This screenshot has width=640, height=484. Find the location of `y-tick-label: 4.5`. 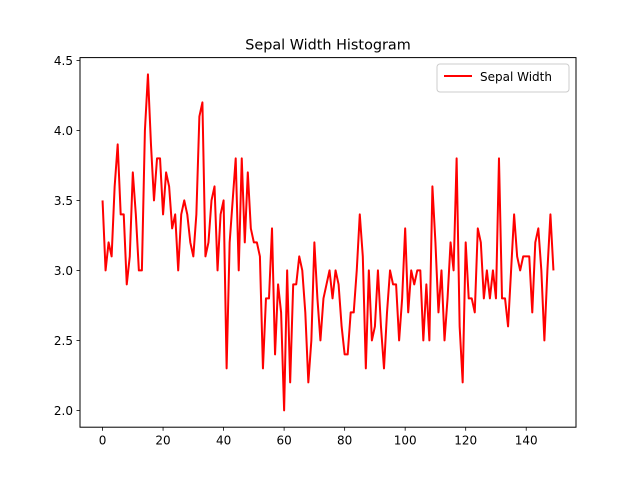

y-tick-label: 4.5 is located at coordinates (63, 61).